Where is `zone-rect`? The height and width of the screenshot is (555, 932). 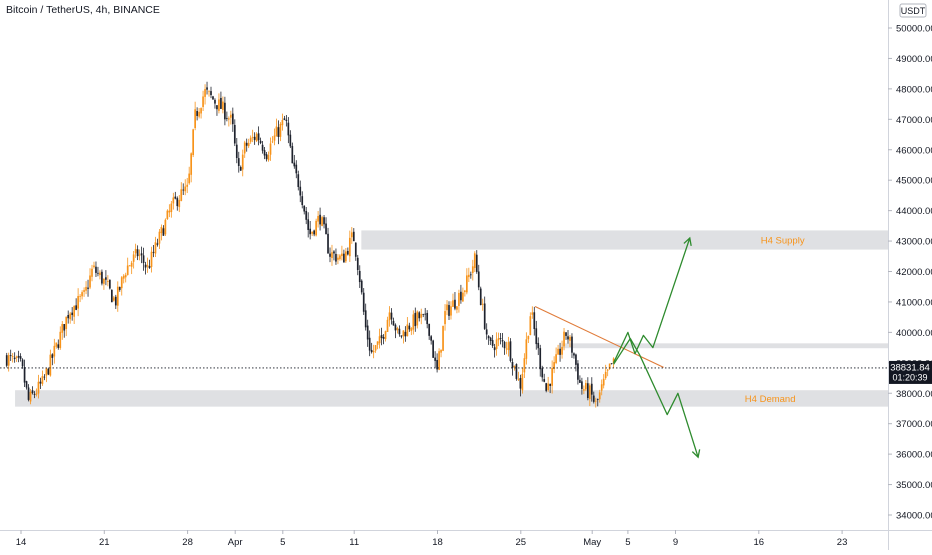 zone-rect is located at coordinates (452, 398).